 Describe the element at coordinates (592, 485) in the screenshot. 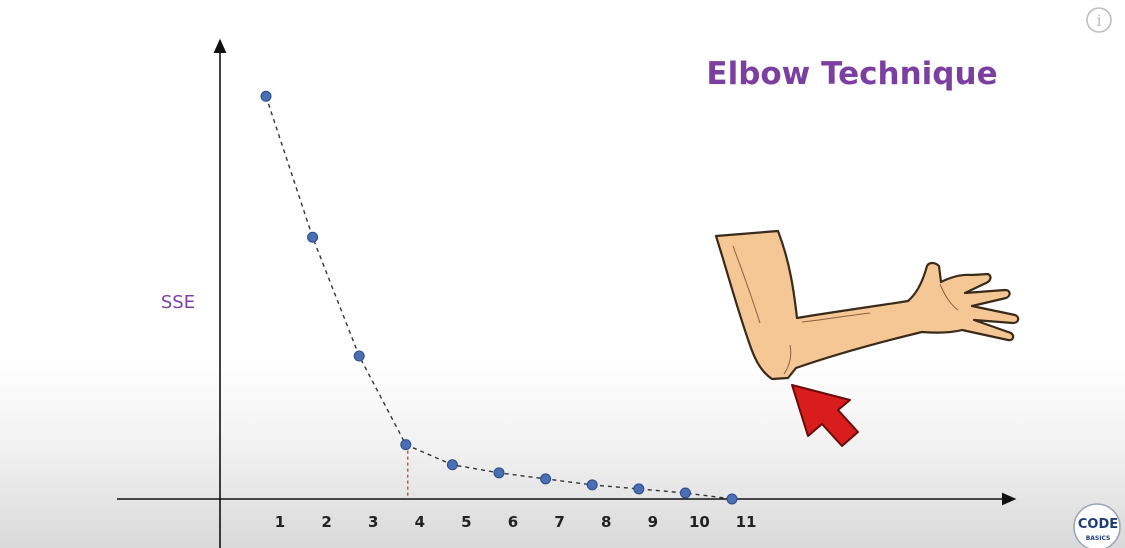

I see `data-point-k8` at that location.